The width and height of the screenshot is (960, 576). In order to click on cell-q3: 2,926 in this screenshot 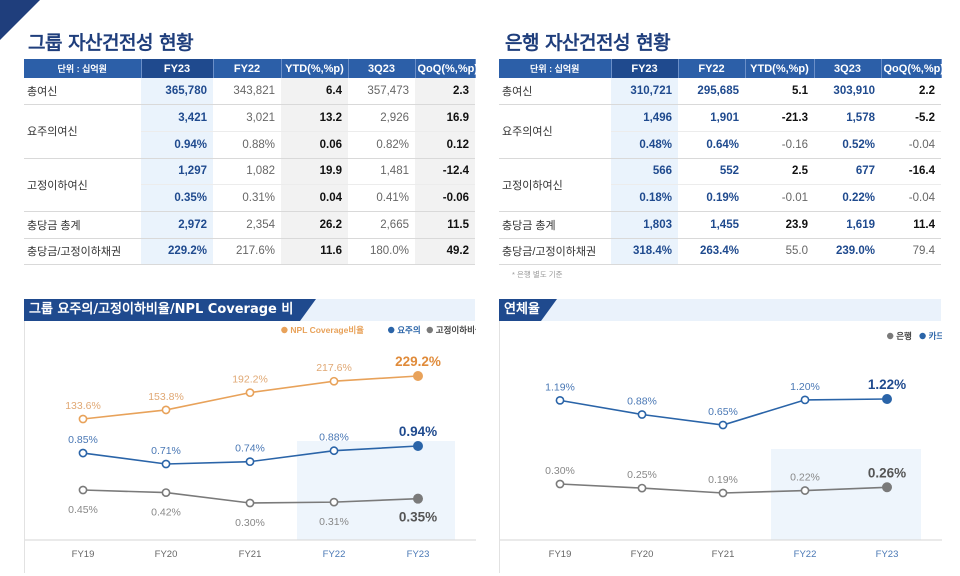, I will do `click(381, 118)`.